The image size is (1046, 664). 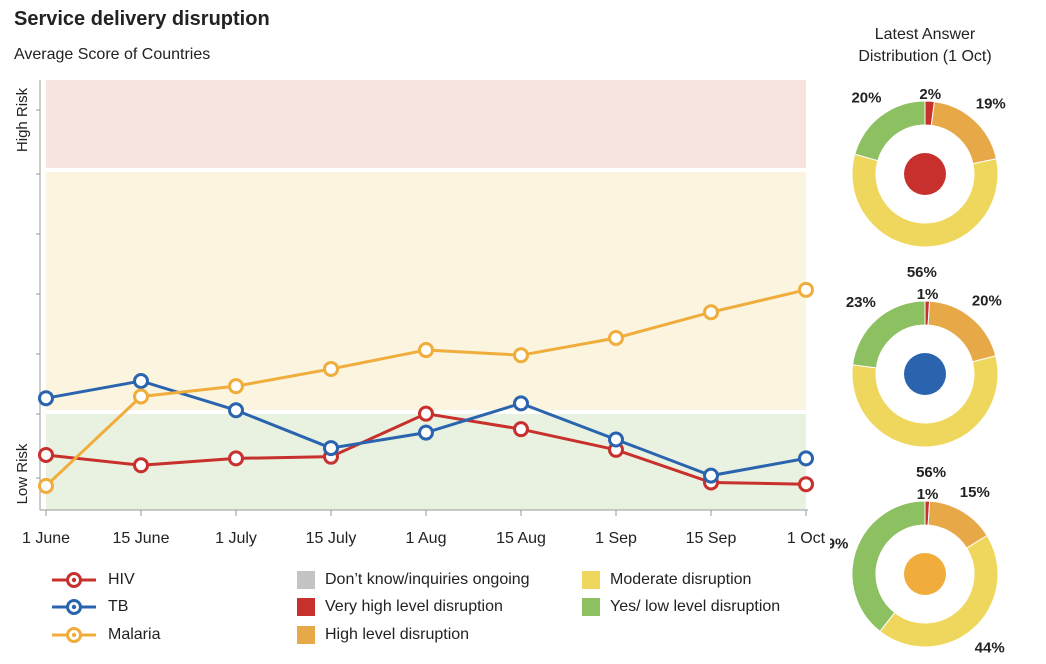 I want to click on x-tick-label-15-july: 15 July, so click(x=331, y=538).